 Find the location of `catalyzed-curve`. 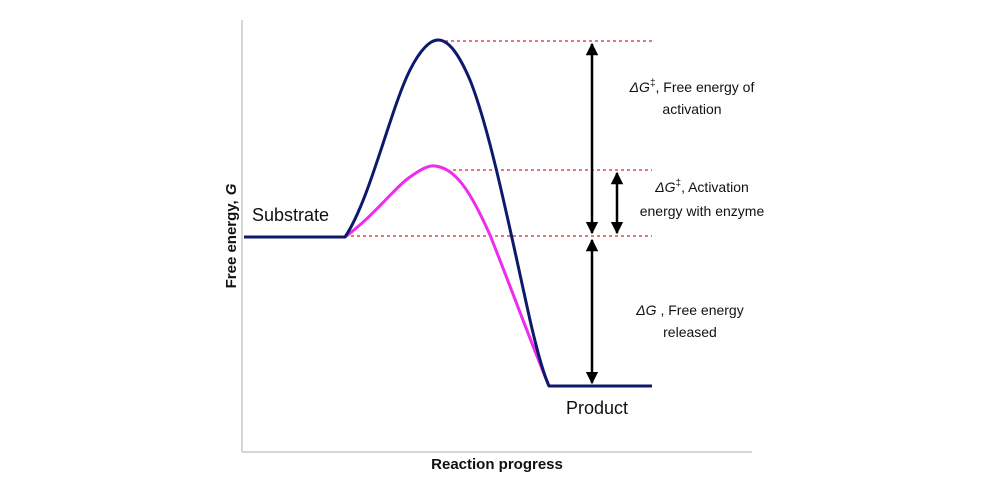

catalyzed-curve is located at coordinates (447, 275).